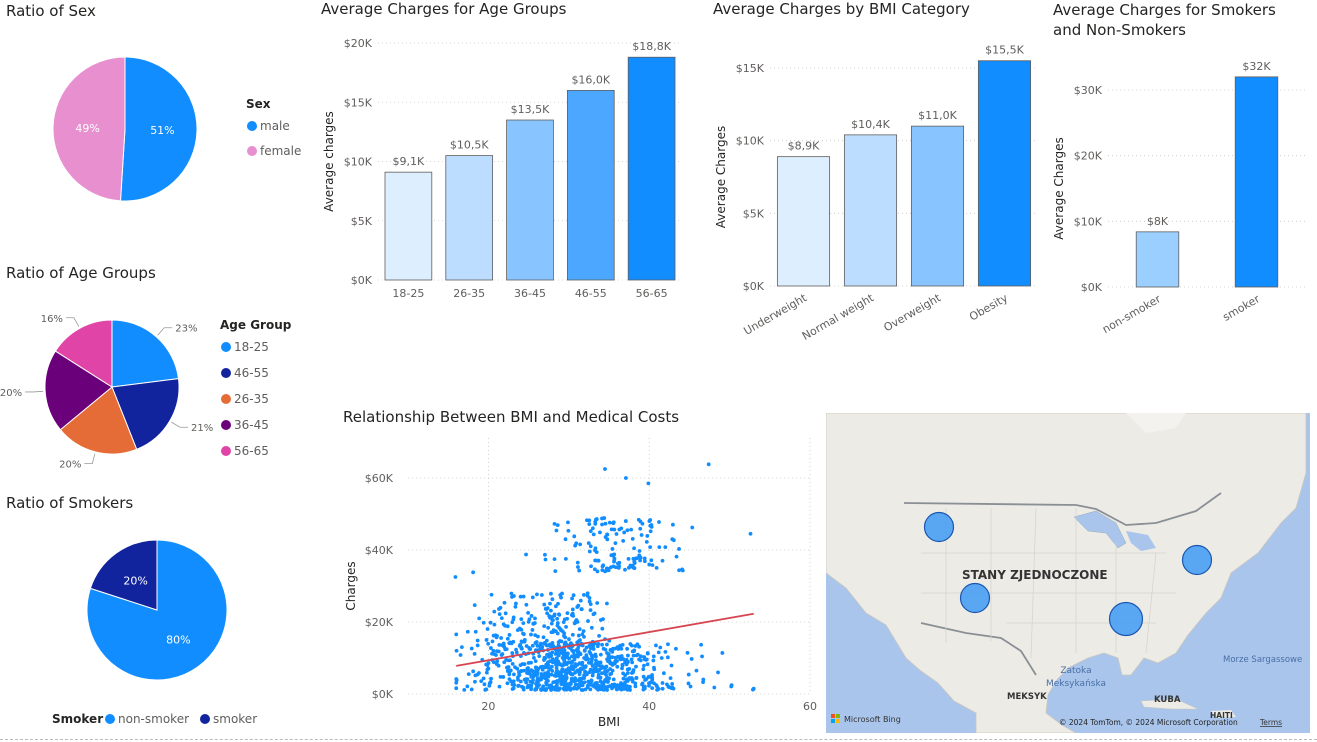  Describe the element at coordinates (251, 399) in the screenshot. I see `legend-item-26-35: 26-35` at that location.